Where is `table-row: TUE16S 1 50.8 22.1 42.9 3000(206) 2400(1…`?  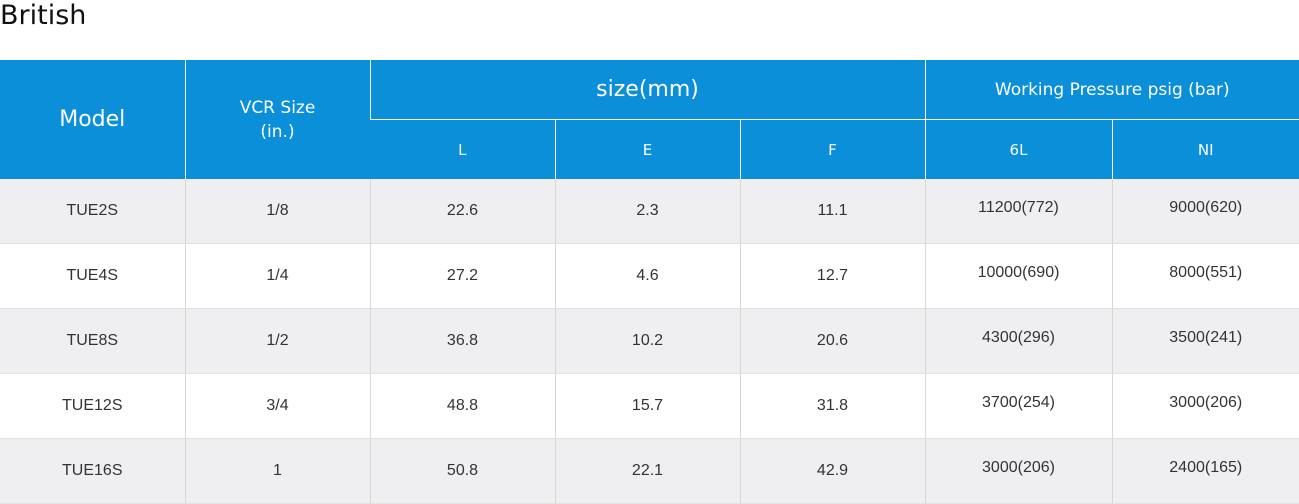 table-row: TUE16S 1 50.8 22.1 42.9 3000(206) 2400(1… is located at coordinates (649, 471).